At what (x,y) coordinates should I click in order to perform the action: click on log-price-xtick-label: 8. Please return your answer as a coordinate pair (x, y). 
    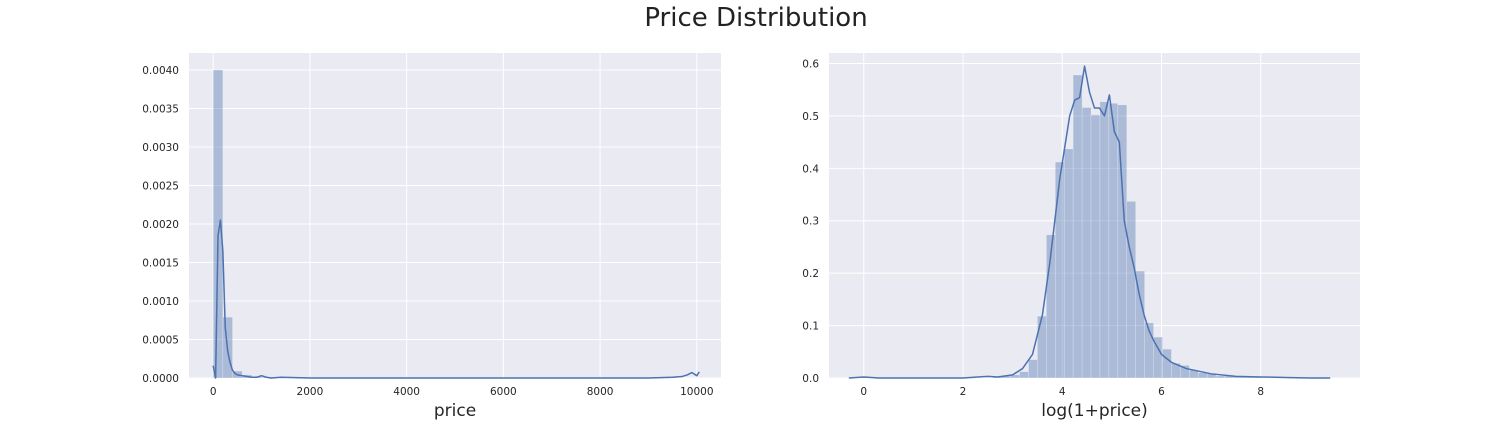
    Looking at the image, I should click on (1260, 392).